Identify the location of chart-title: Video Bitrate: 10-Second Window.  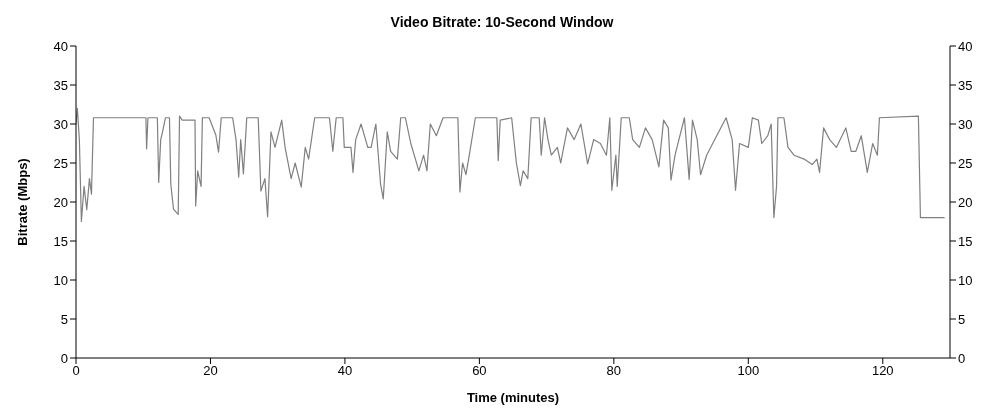
(502, 22).